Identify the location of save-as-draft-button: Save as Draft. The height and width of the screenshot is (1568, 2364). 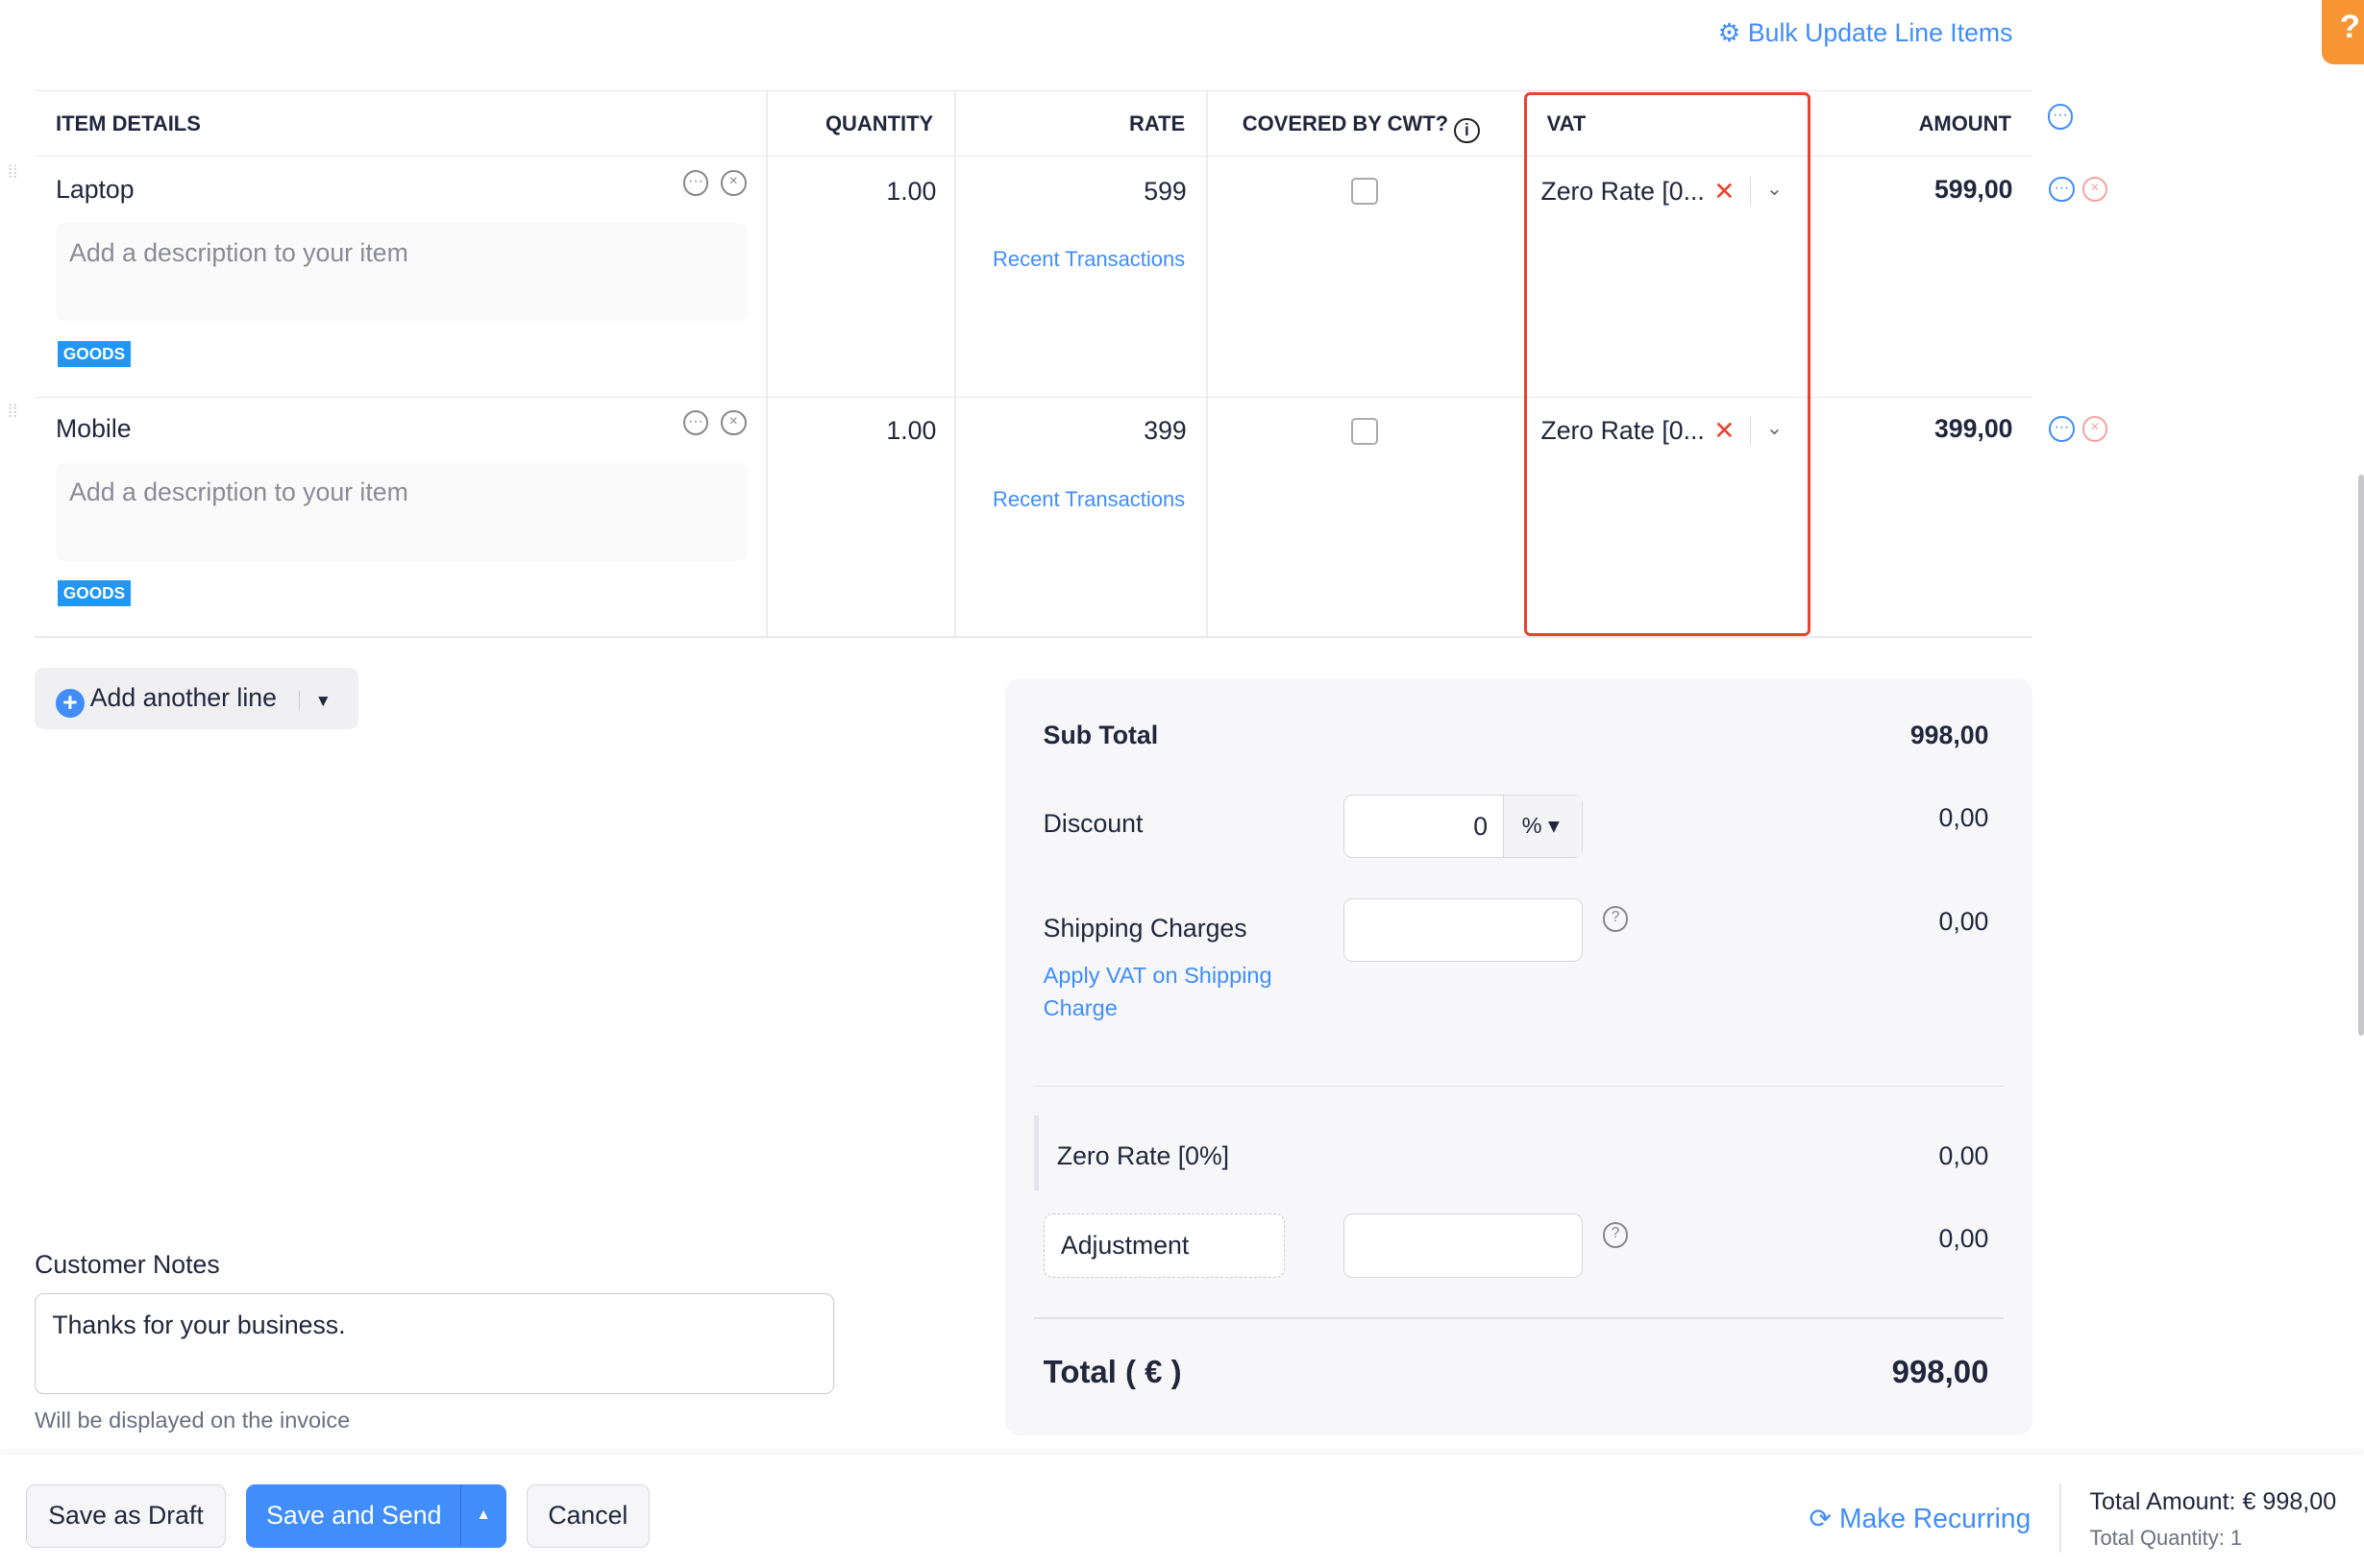
(126, 1516).